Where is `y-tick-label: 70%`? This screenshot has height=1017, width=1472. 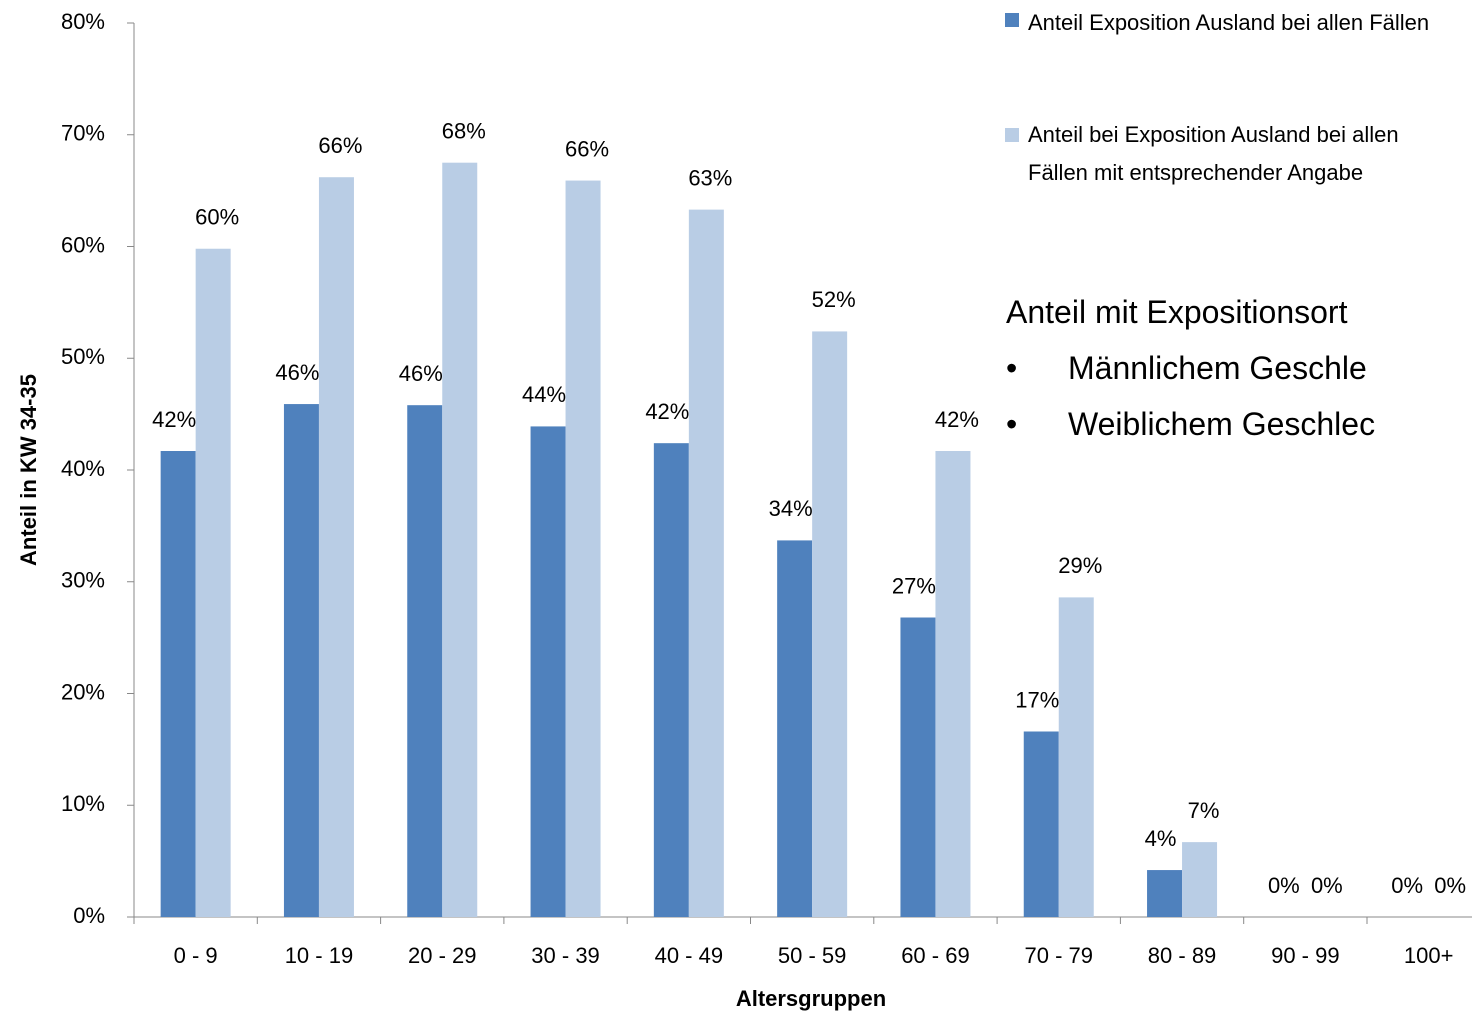
y-tick-label: 70% is located at coordinates (83, 133).